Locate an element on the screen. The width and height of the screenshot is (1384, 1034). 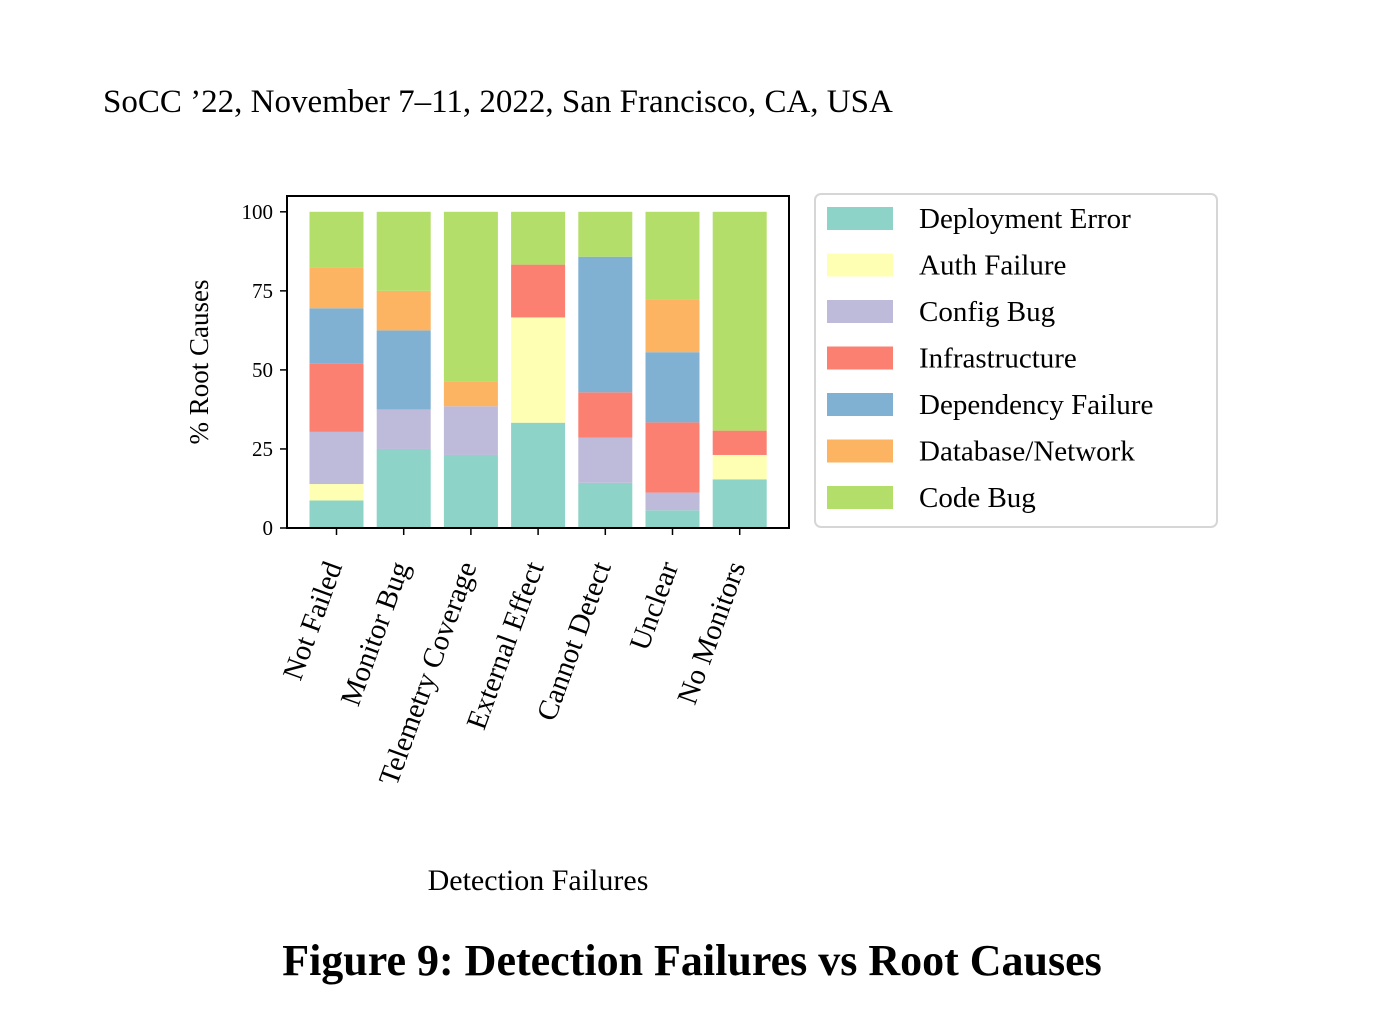
bar-segment-telemetry-coverage-config-bug is located at coordinates (470, 430).